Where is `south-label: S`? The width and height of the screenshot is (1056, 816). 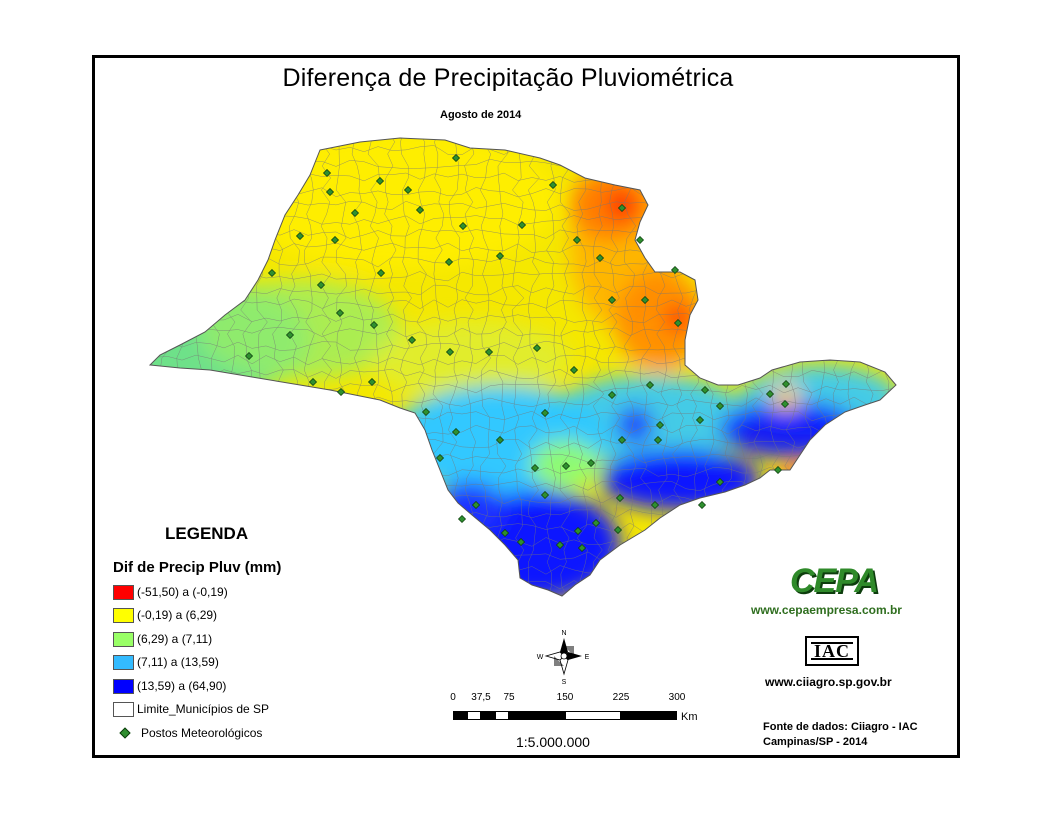 south-label: S is located at coordinates (564, 682).